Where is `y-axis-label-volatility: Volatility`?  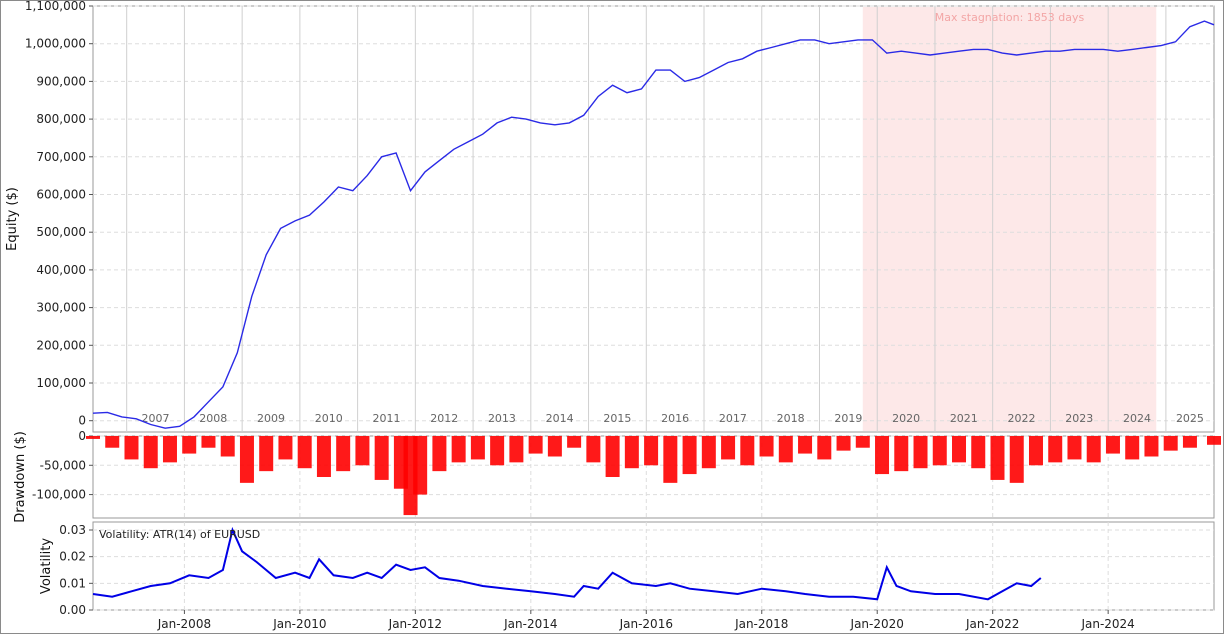
y-axis-label-volatility: Volatility is located at coordinates (46, 566).